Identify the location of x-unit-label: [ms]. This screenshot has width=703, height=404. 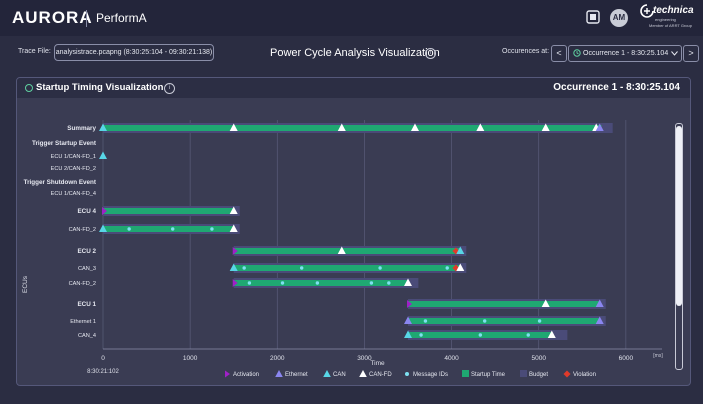
(658, 356).